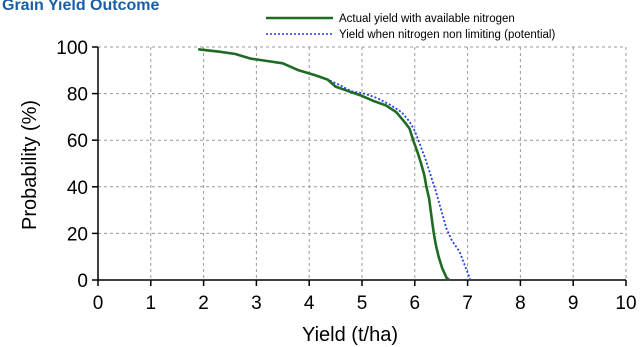 The width and height of the screenshot is (642, 347). I want to click on legend-label-actual: Actual yield with available nitrogen, so click(427, 19).